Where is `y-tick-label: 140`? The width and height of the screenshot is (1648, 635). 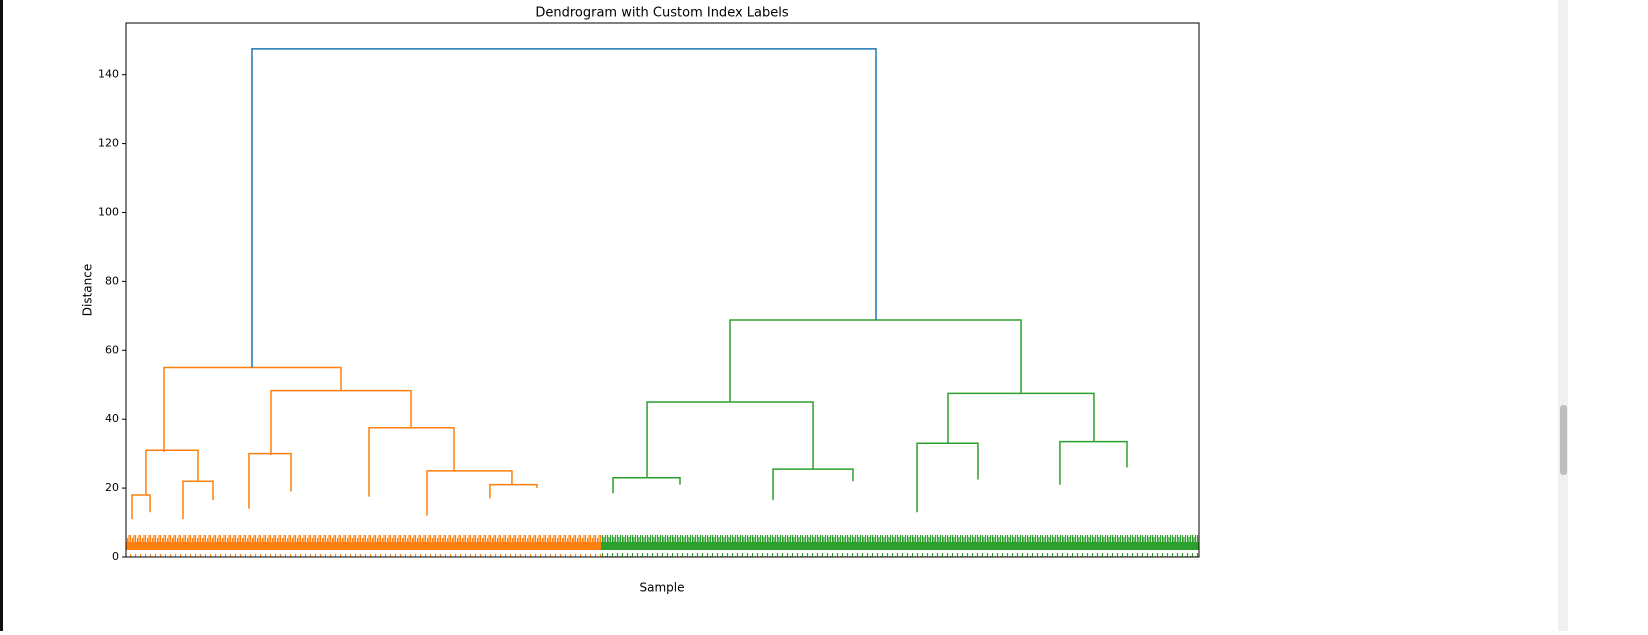 y-tick-label: 140 is located at coordinates (108, 74).